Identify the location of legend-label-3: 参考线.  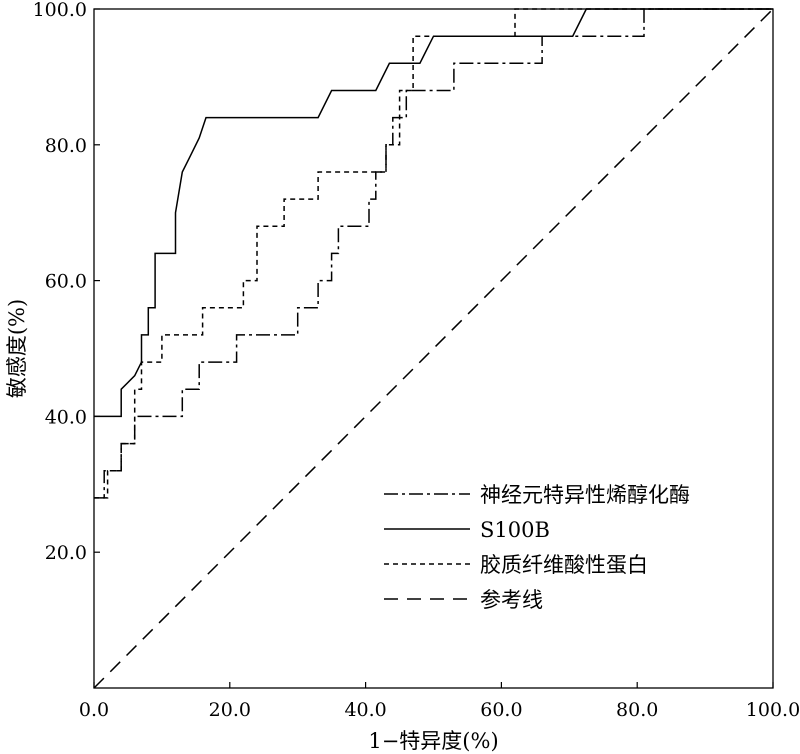
(511, 600).